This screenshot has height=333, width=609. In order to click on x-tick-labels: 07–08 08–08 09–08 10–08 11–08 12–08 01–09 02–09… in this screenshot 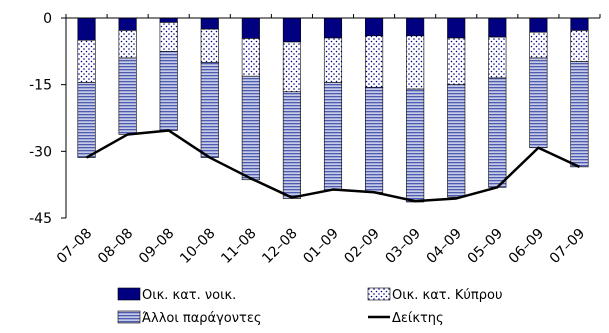, I will do `click(321, 246)`.